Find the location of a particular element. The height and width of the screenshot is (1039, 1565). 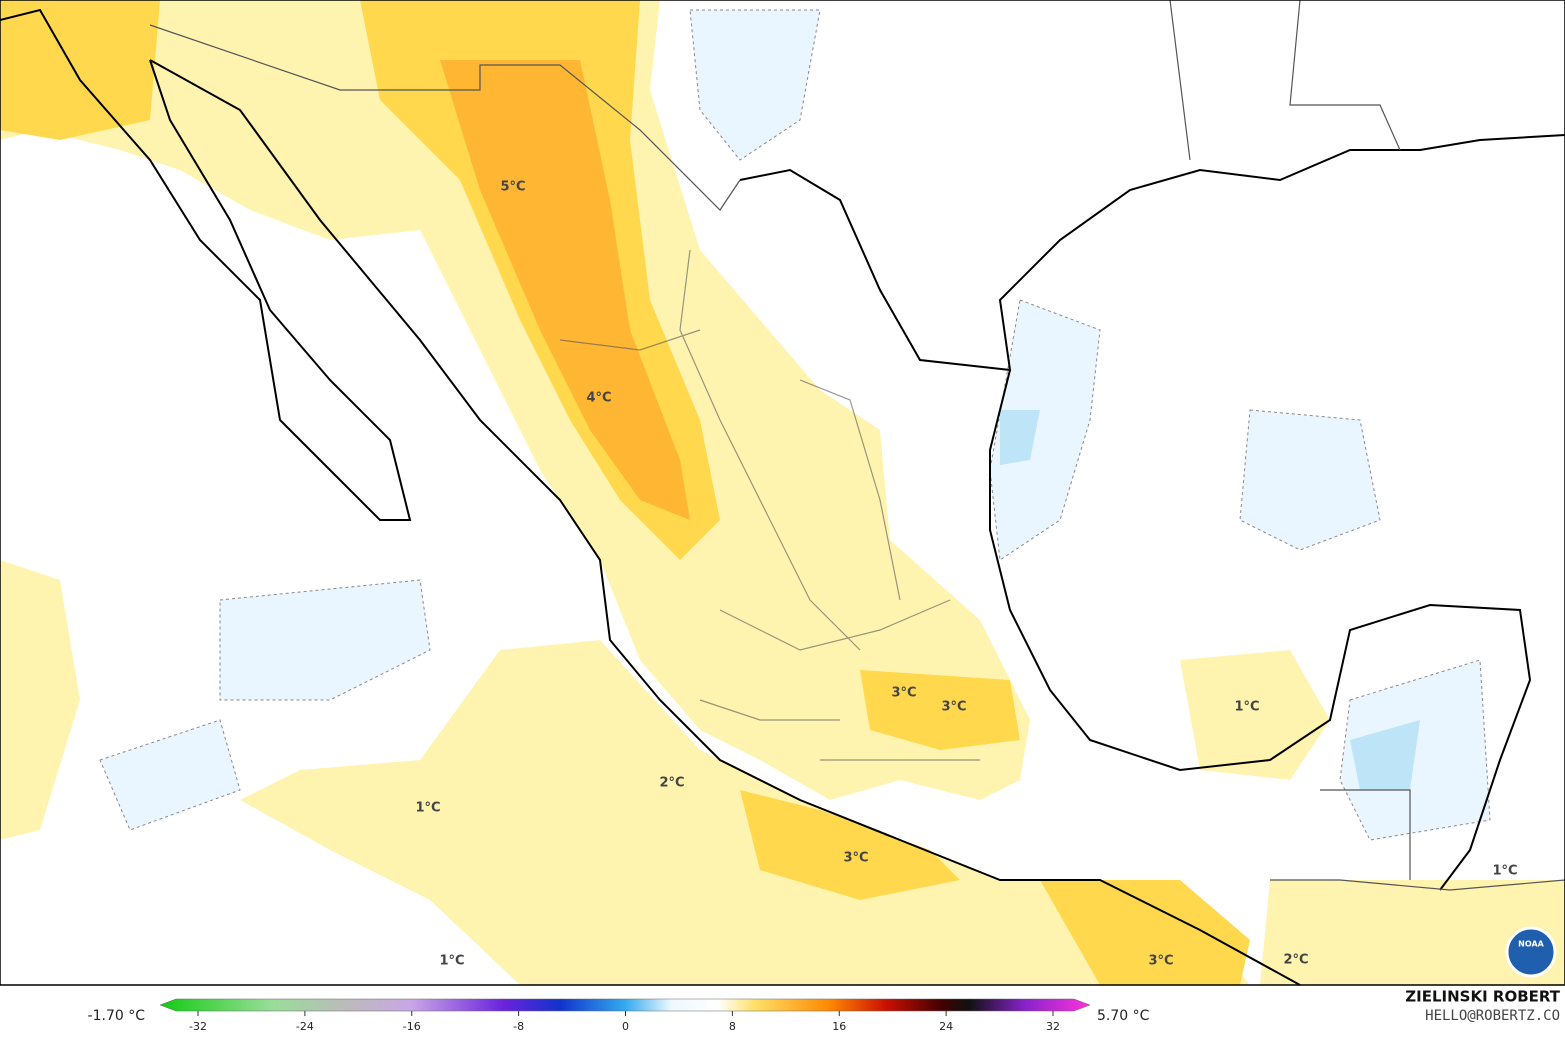

warm-peak is located at coordinates (565, 290).